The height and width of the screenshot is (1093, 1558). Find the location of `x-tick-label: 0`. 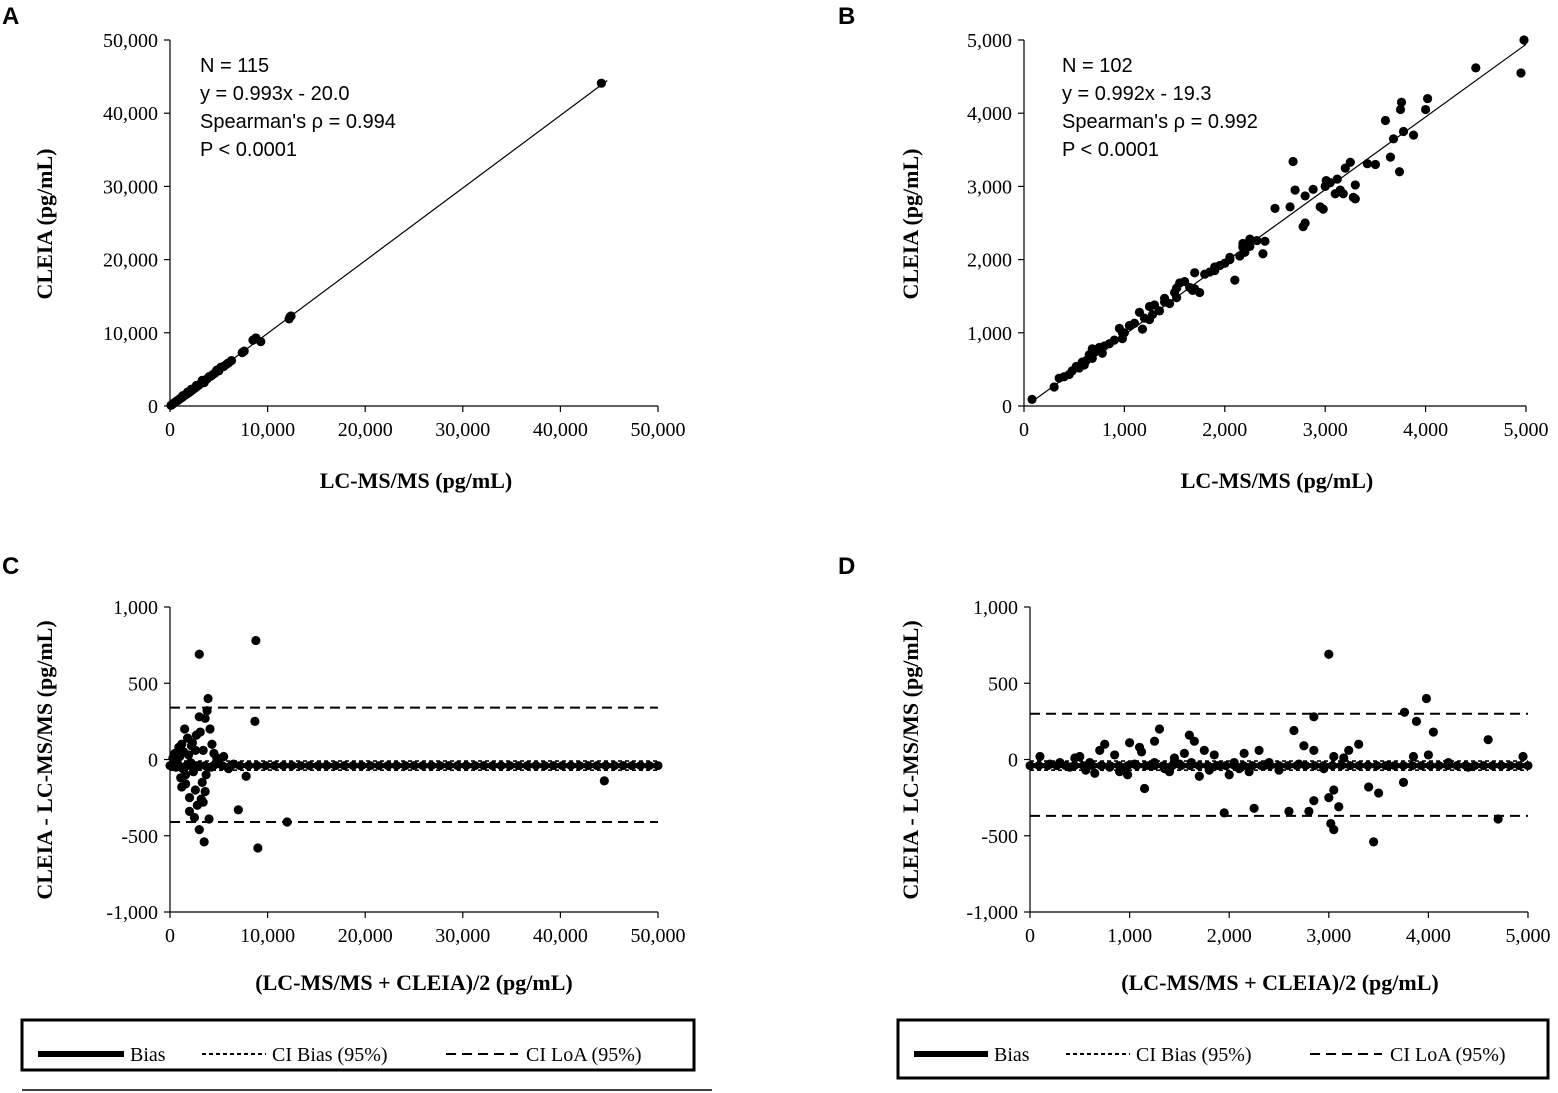

x-tick-label: 0 is located at coordinates (170, 936).